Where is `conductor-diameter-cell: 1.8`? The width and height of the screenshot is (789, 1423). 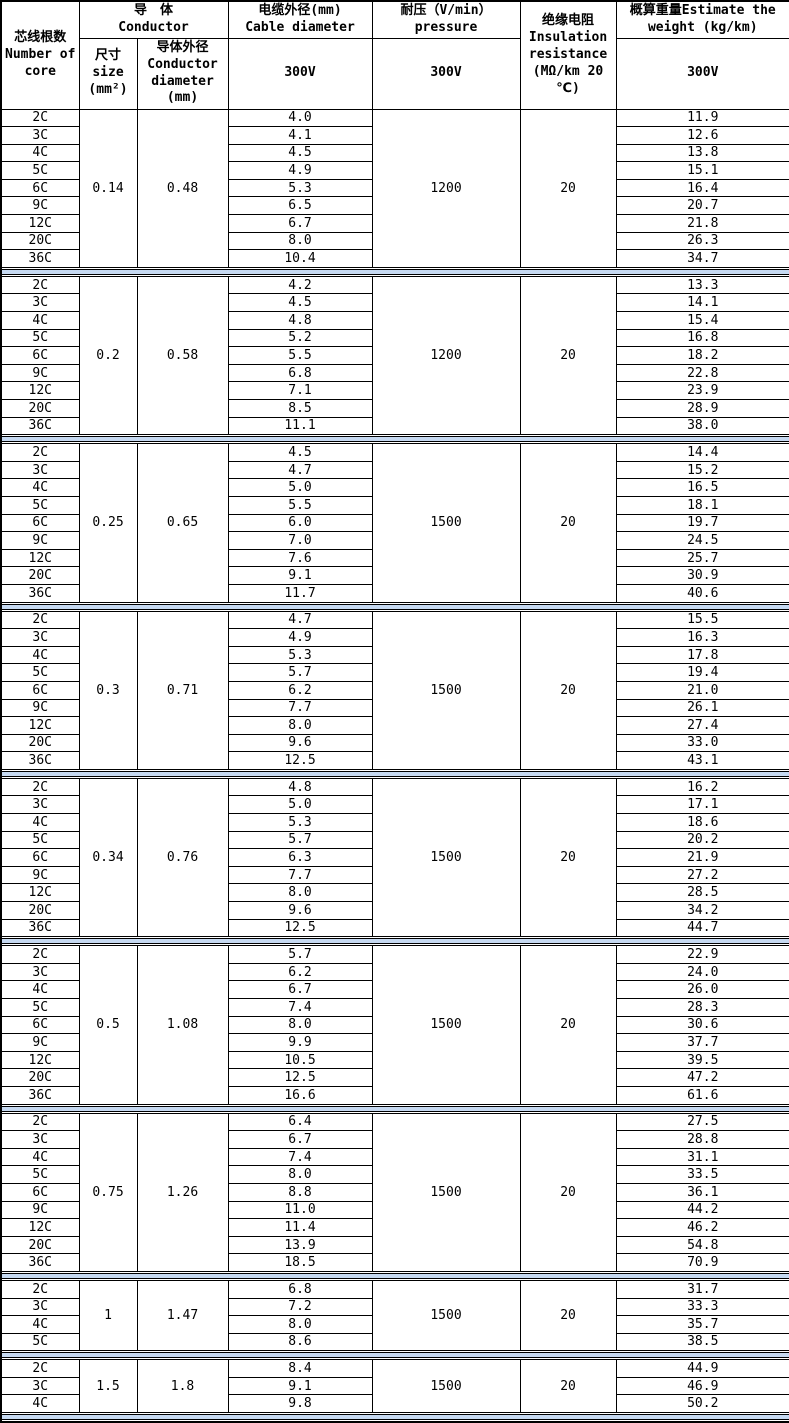
conductor-diameter-cell: 1.8 is located at coordinates (182, 1386).